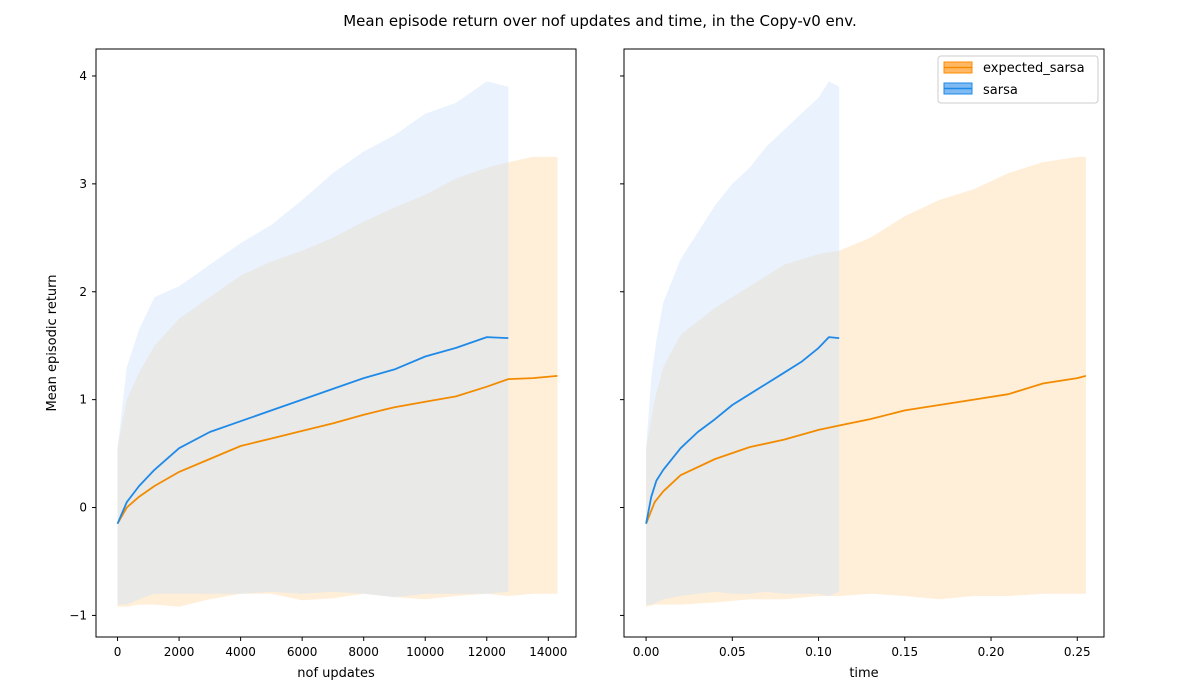  Describe the element at coordinates (302, 652) in the screenshot. I see `left-xtick-label: 6000` at that location.